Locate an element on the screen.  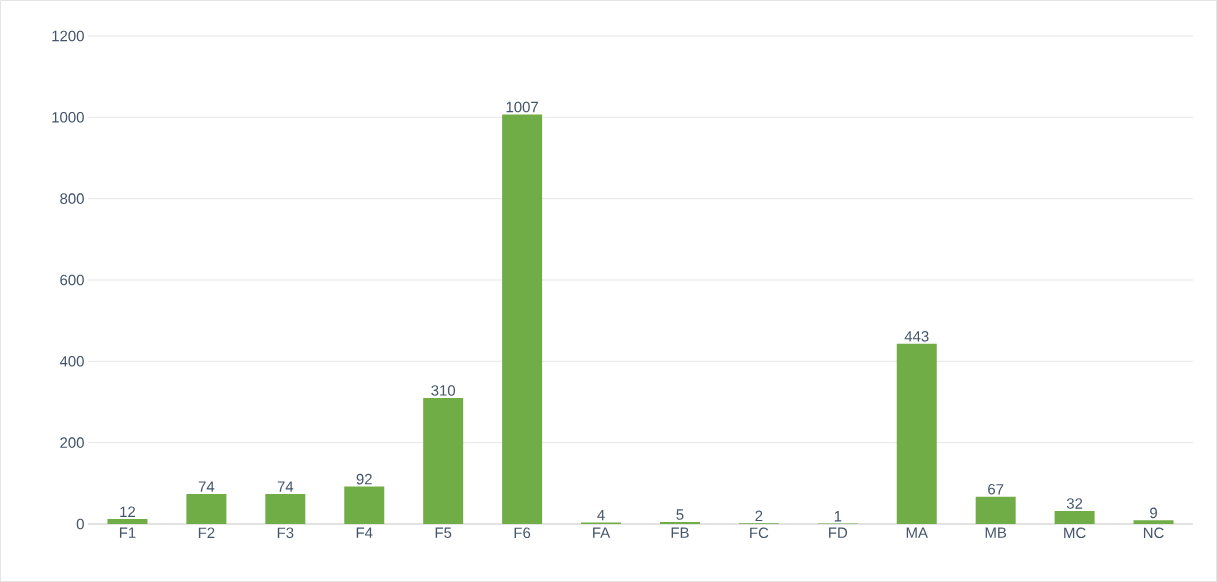
y-tick-label: 200 is located at coordinates (72, 442).